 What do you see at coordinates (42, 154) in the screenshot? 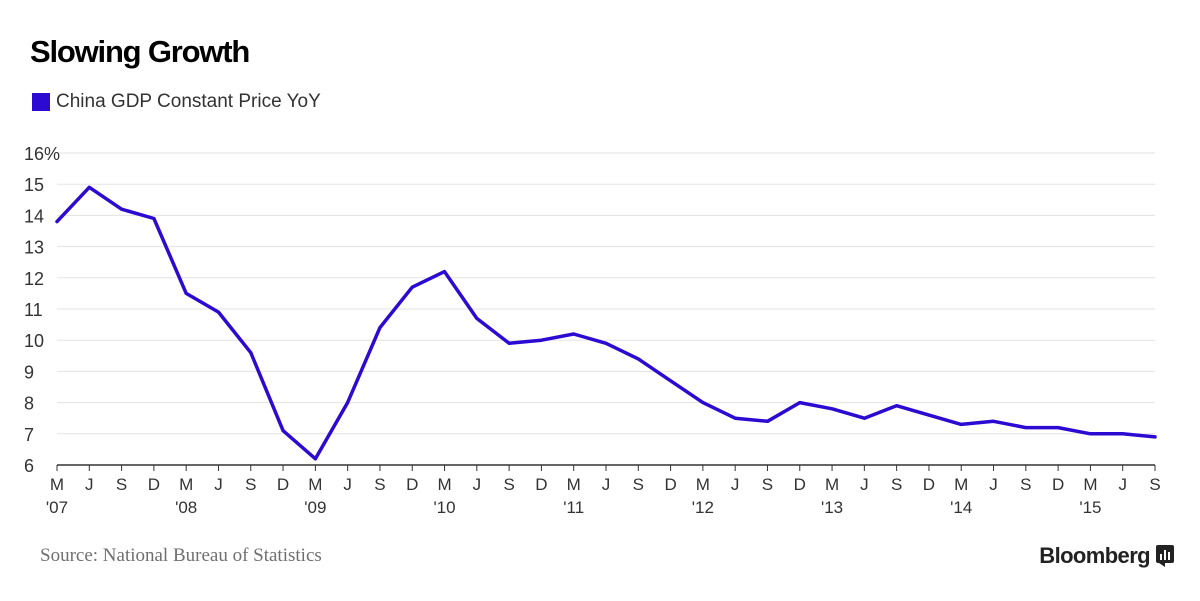
I see `y-tick-label: 16%` at bounding box center [42, 154].